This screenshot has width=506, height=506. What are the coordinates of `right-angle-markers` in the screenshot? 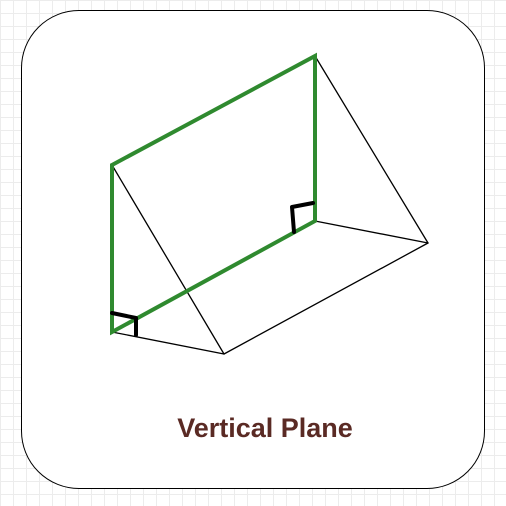 It's located at (212, 269).